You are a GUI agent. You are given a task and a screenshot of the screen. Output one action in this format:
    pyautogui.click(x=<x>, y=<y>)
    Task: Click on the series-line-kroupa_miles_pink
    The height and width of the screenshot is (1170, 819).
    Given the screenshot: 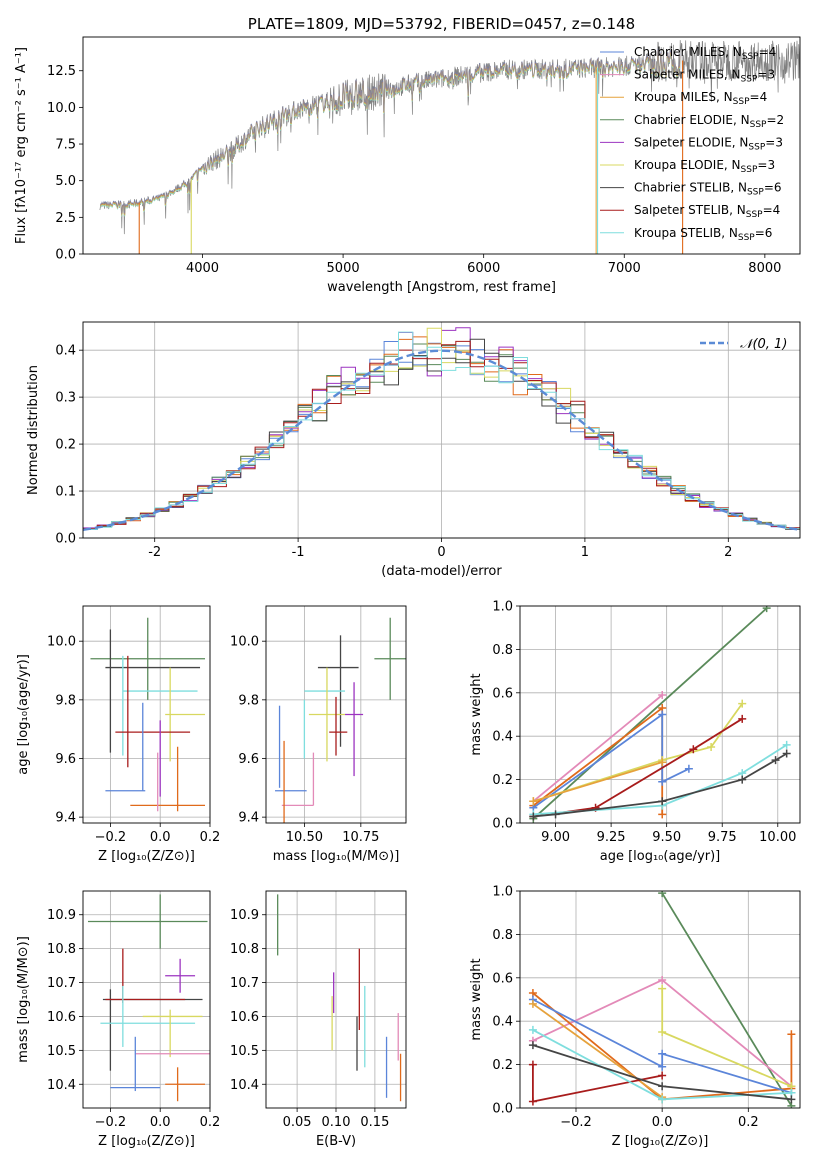 What is the action you would take?
    pyautogui.click(x=597, y=748)
    